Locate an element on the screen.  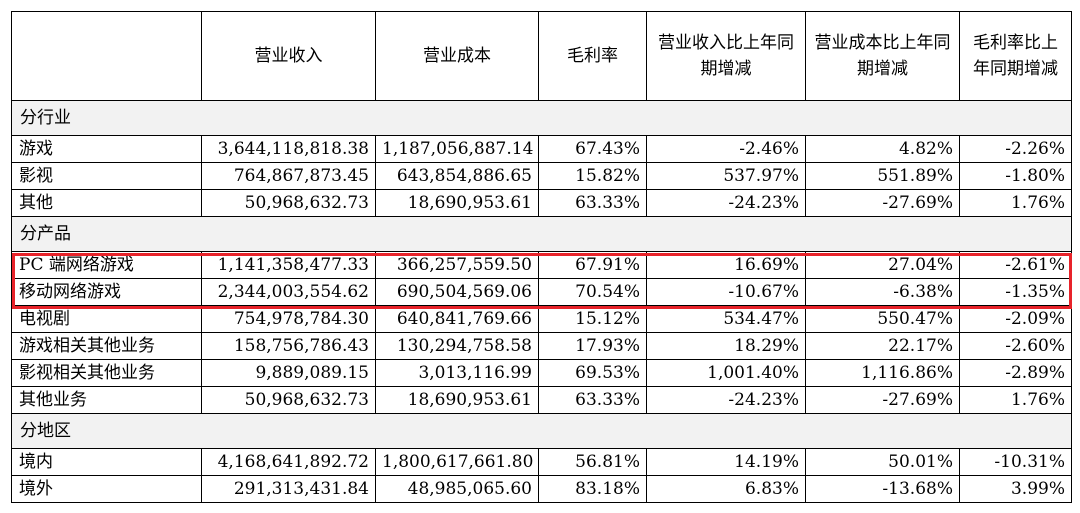
table-cell: 643,854,886.65 is located at coordinates (457, 176).